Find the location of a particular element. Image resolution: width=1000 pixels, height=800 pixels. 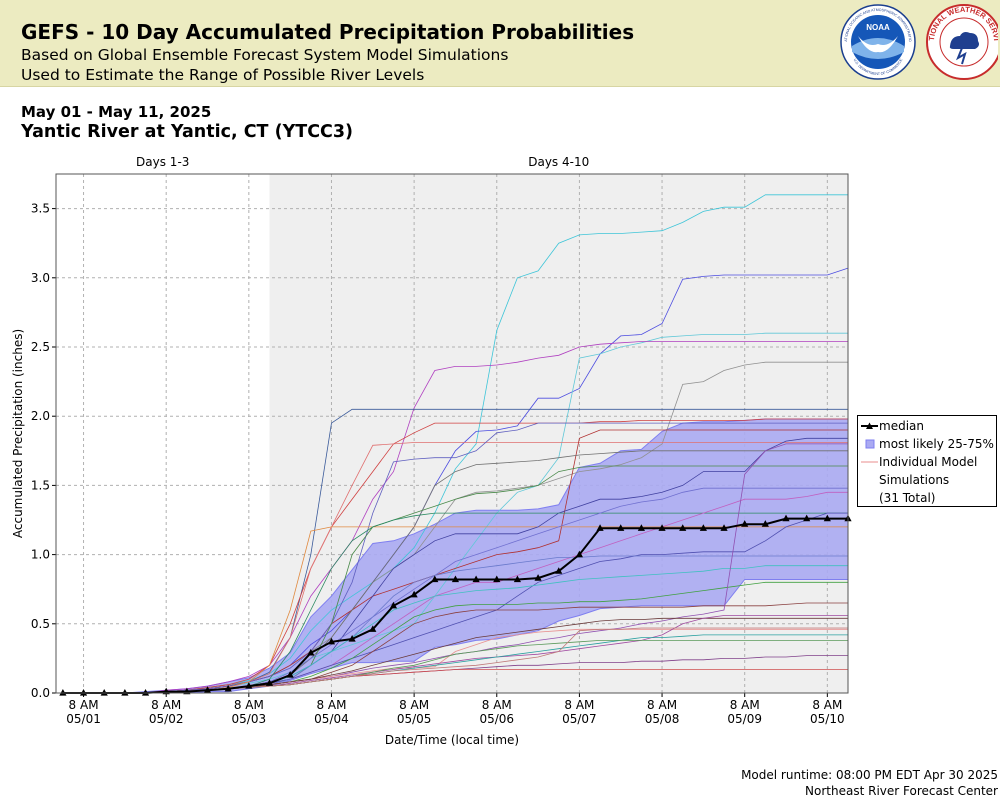

x-tick-label-date: 05/09 is located at coordinates (744, 719).